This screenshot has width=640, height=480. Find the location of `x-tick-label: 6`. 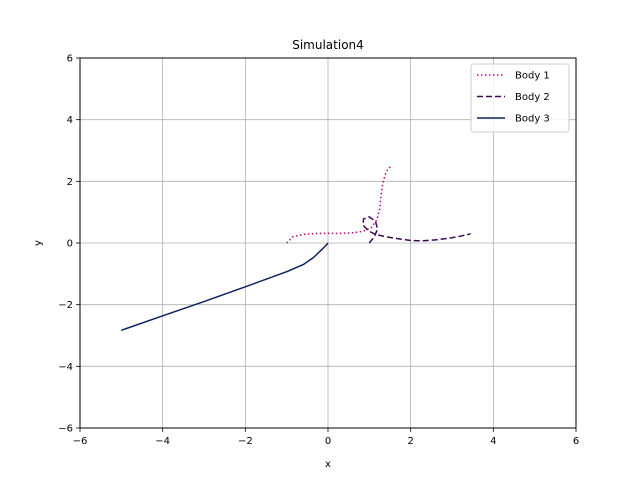

x-tick-label: 6 is located at coordinates (576, 441).